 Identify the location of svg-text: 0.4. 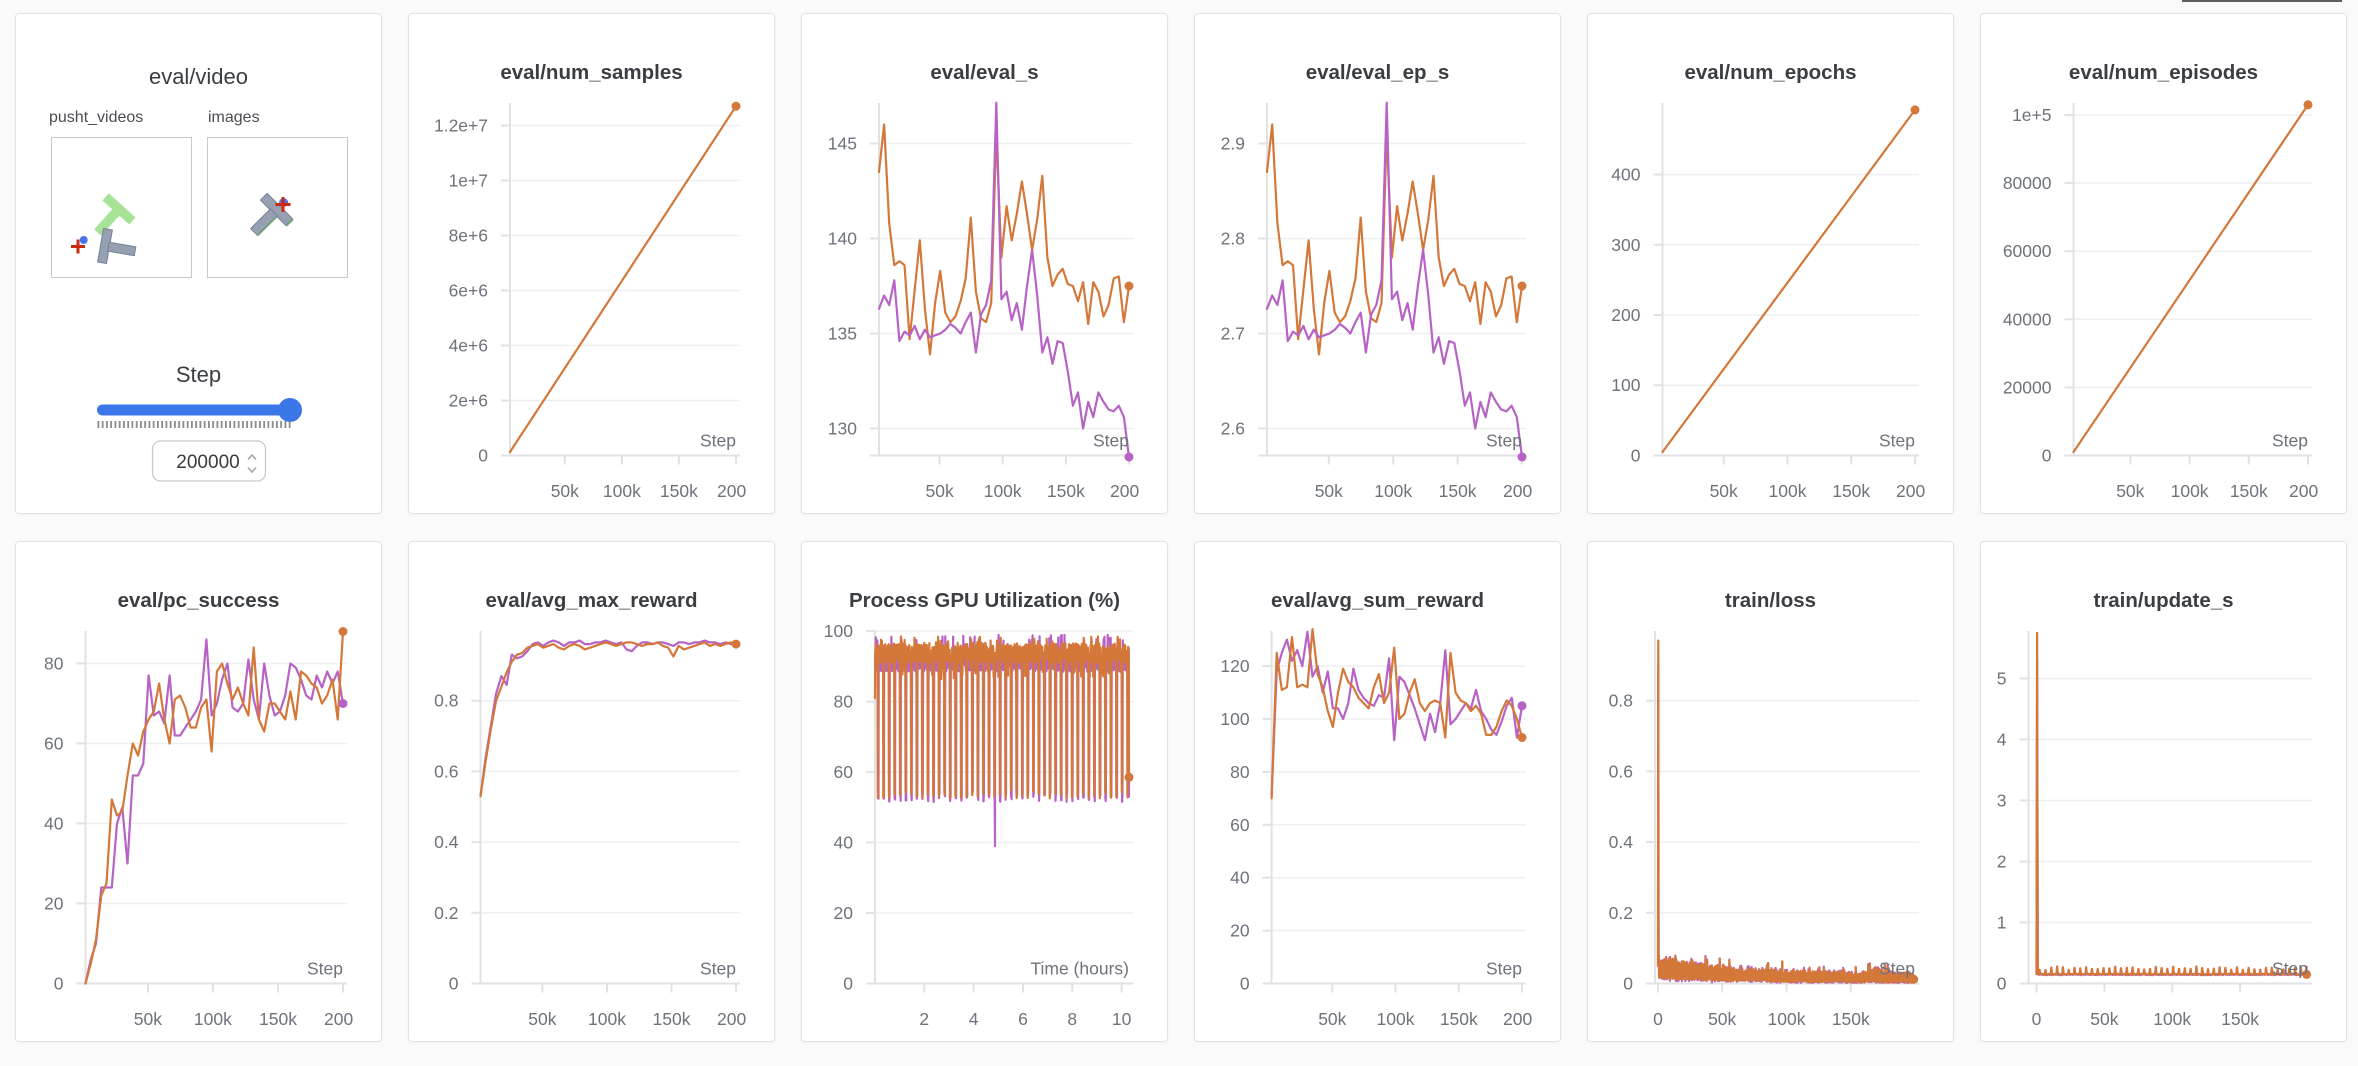
(446, 842).